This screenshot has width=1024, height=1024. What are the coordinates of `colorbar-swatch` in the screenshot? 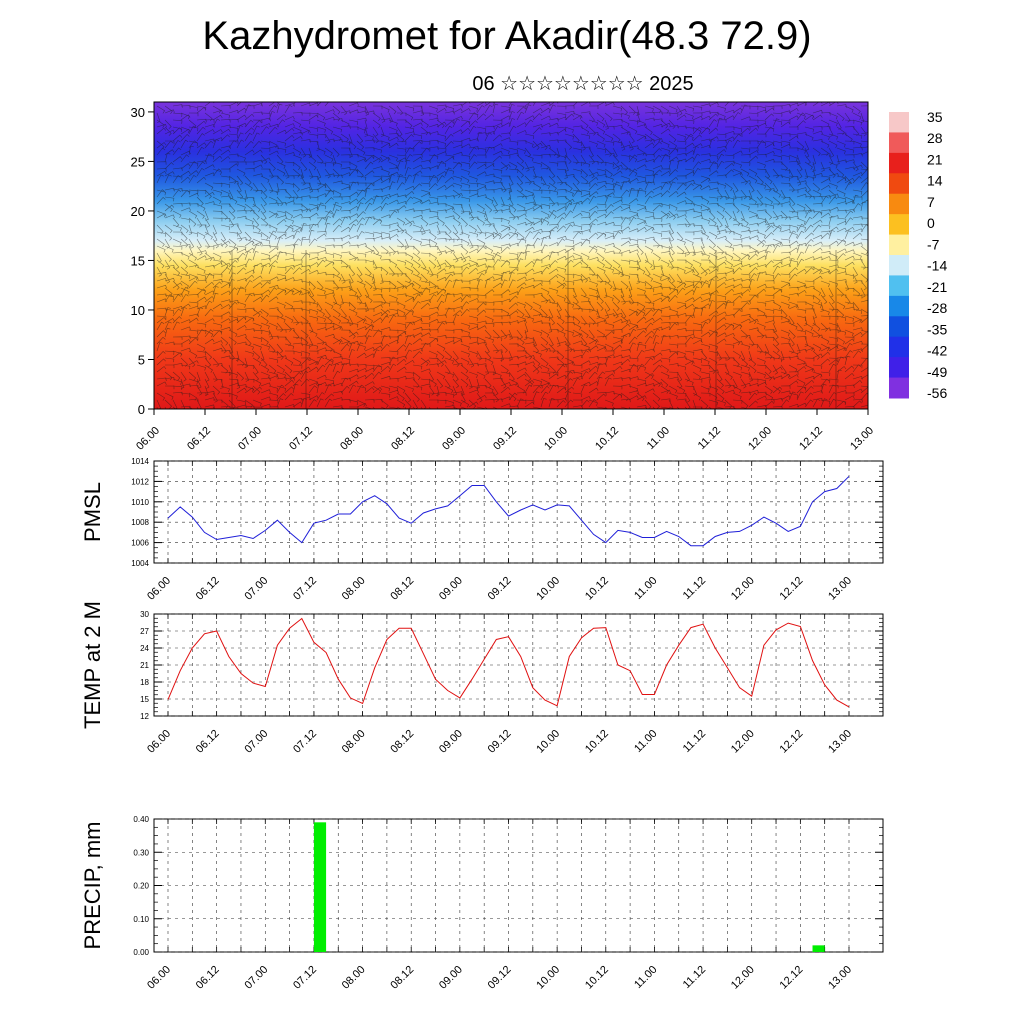 It's located at (899, 286).